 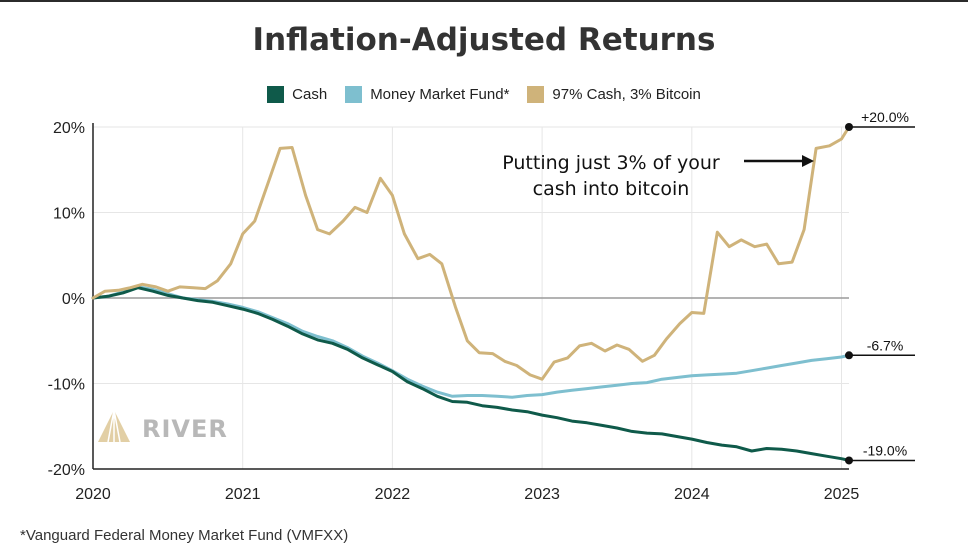 I want to click on end-label: -6.7%, so click(x=885, y=345).